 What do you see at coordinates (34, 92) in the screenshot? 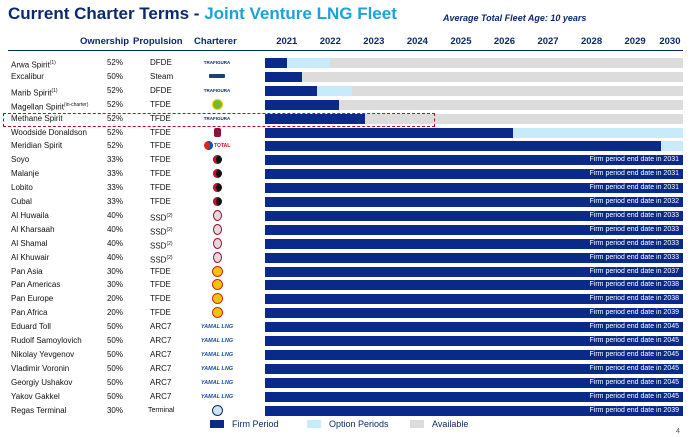
I see `vessel-name: Marib Spirit(1)` at bounding box center [34, 92].